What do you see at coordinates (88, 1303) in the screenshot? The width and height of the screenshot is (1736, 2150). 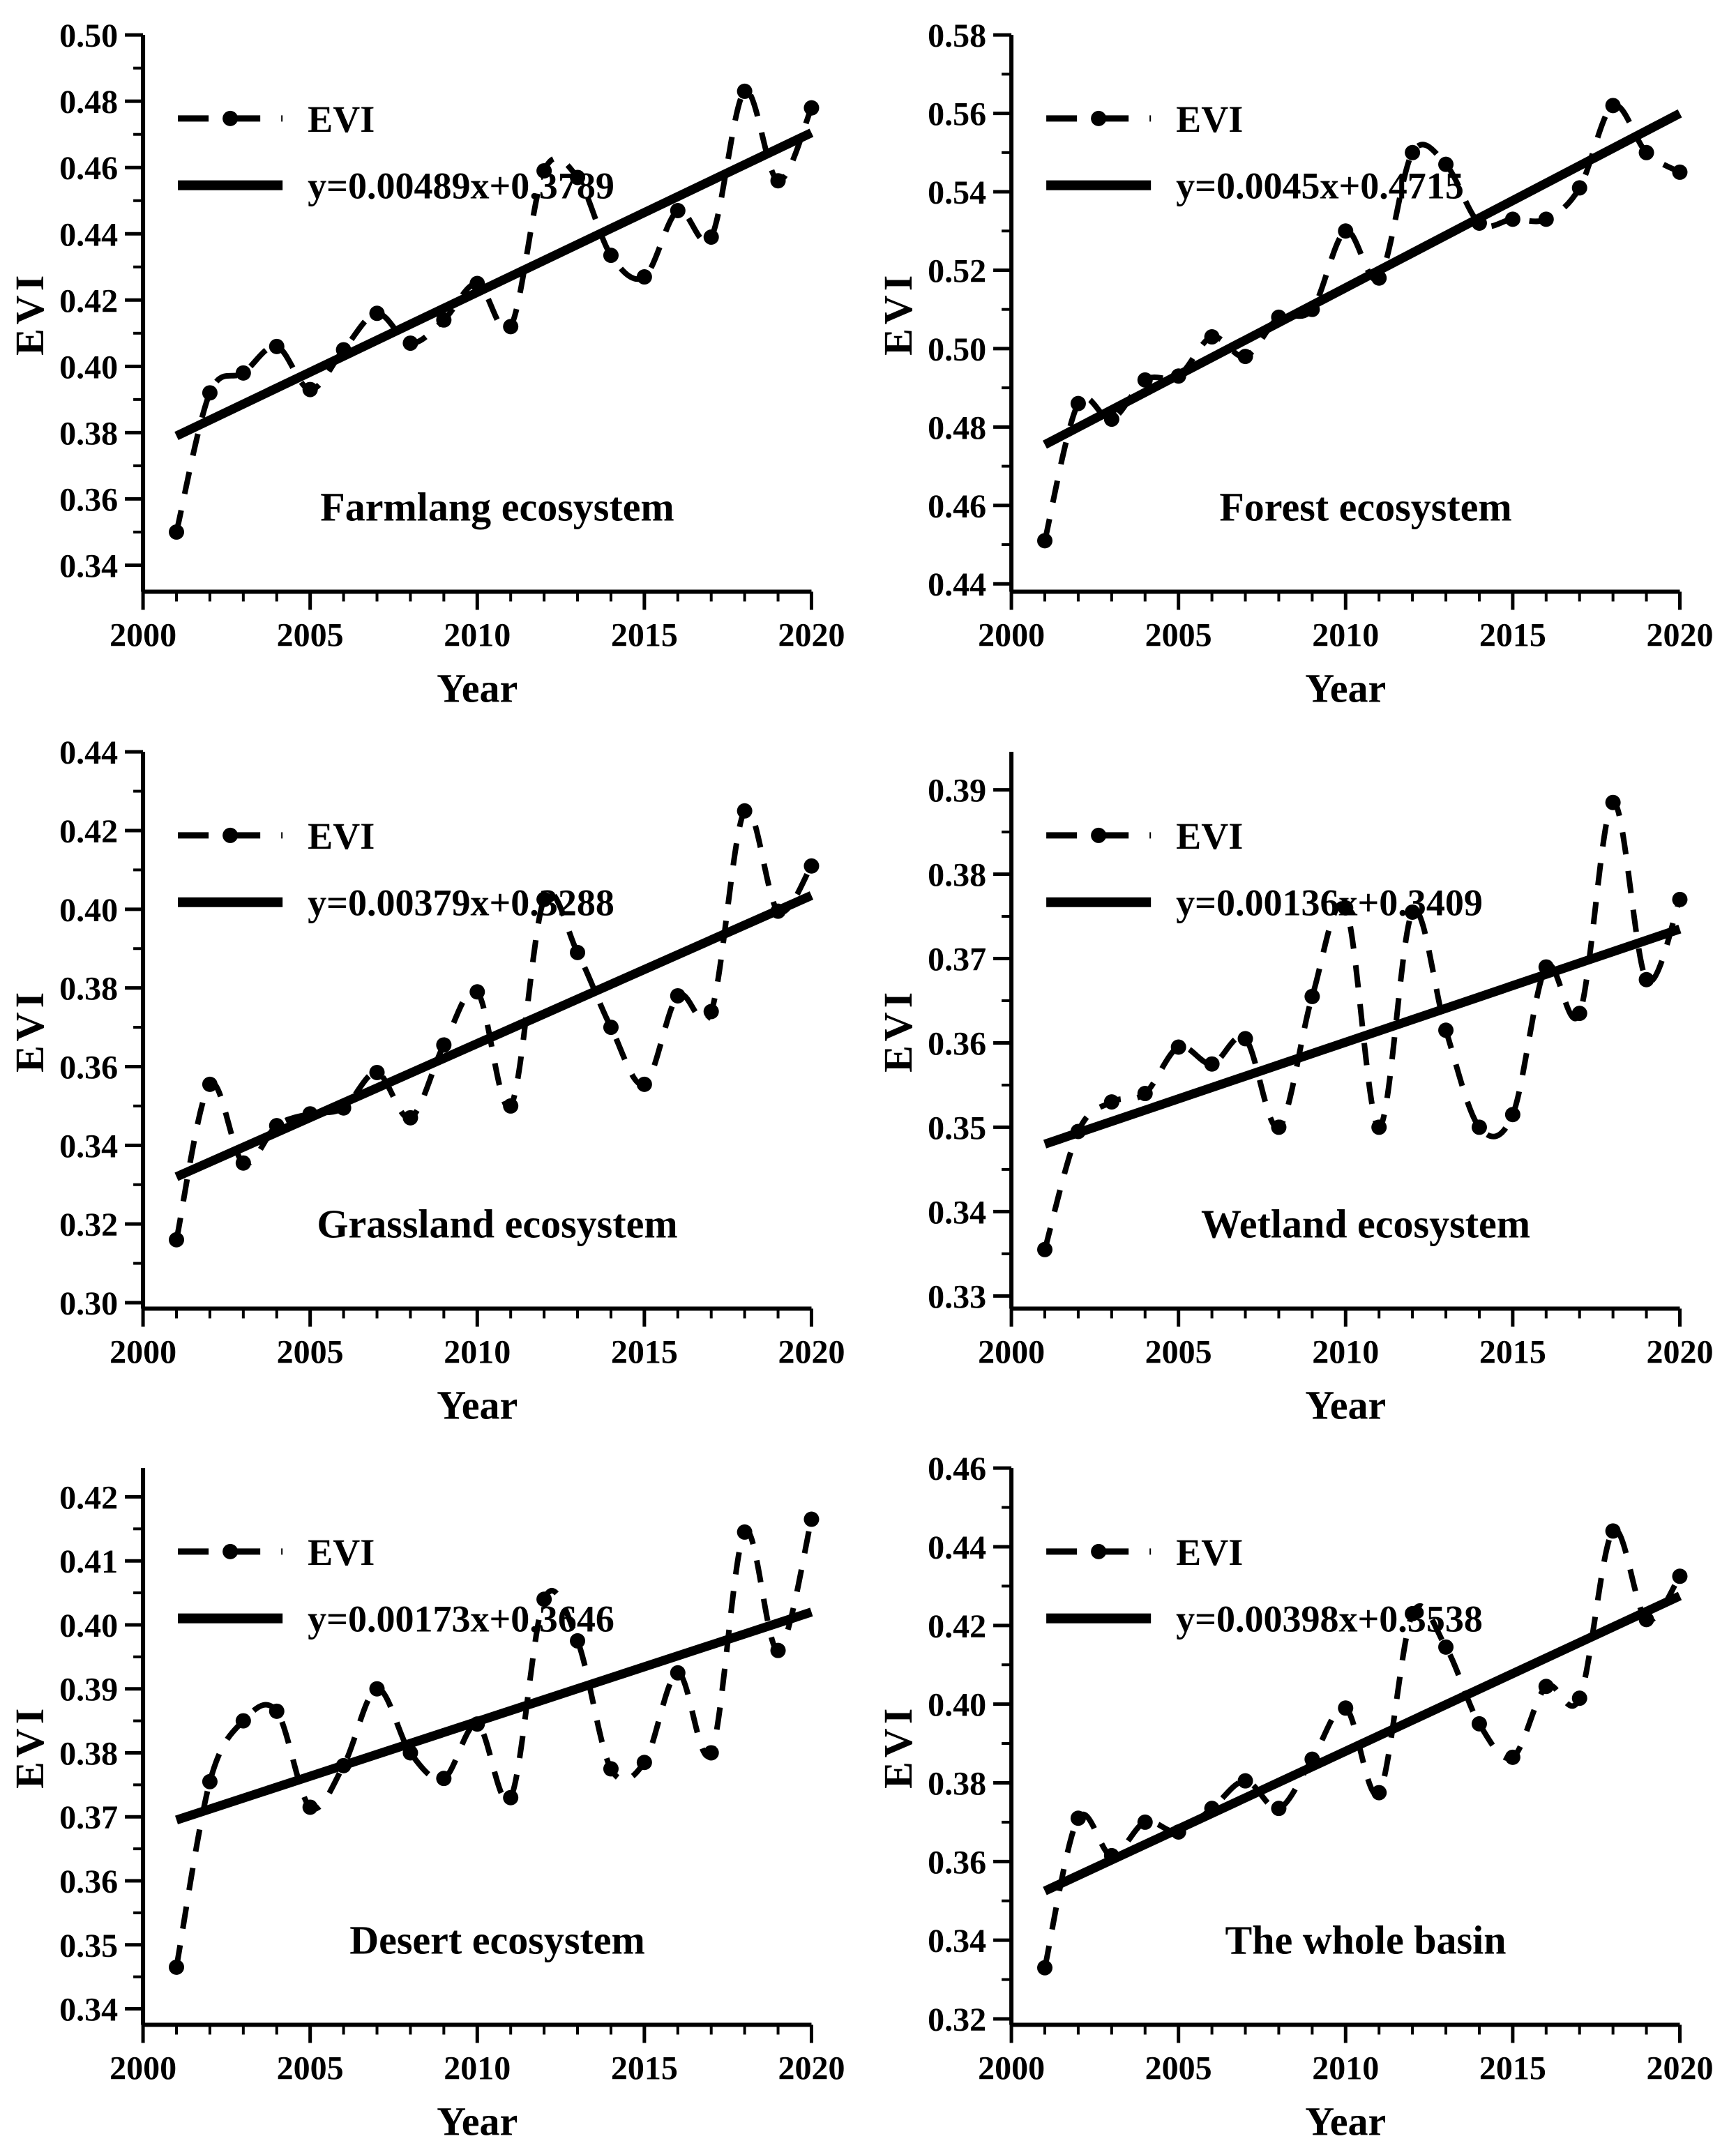 I see `y-tick-label: 0.30` at bounding box center [88, 1303].